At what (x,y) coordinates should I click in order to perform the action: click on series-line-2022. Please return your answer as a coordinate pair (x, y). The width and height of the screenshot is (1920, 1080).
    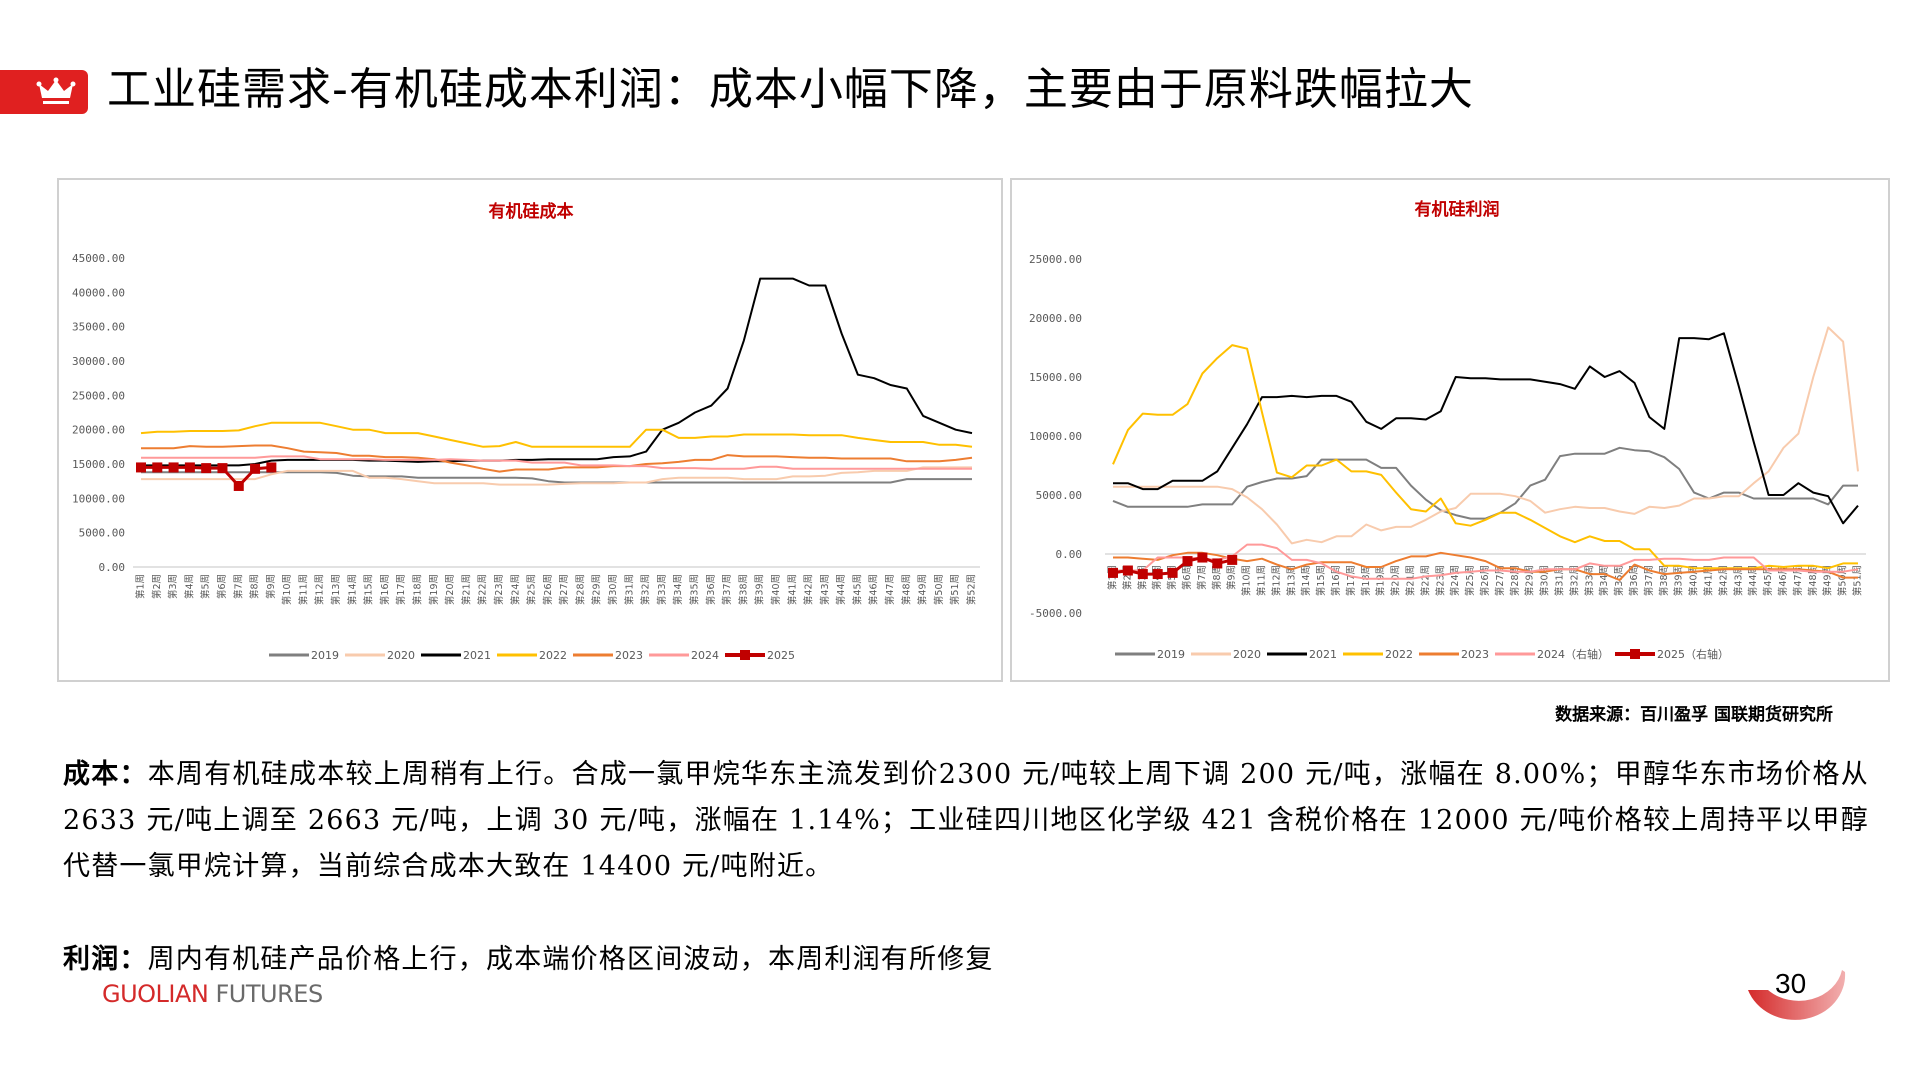
    Looking at the image, I should click on (556, 434).